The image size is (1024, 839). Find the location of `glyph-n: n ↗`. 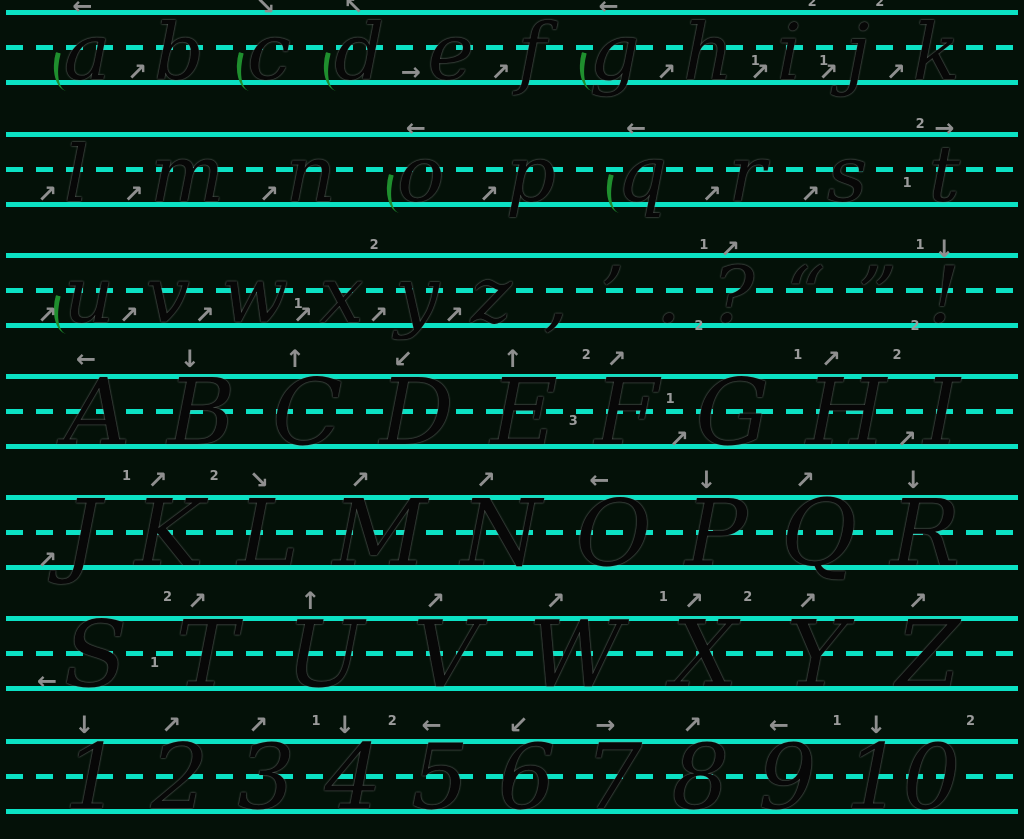

glyph-n: n ↗ is located at coordinates (297, 175).